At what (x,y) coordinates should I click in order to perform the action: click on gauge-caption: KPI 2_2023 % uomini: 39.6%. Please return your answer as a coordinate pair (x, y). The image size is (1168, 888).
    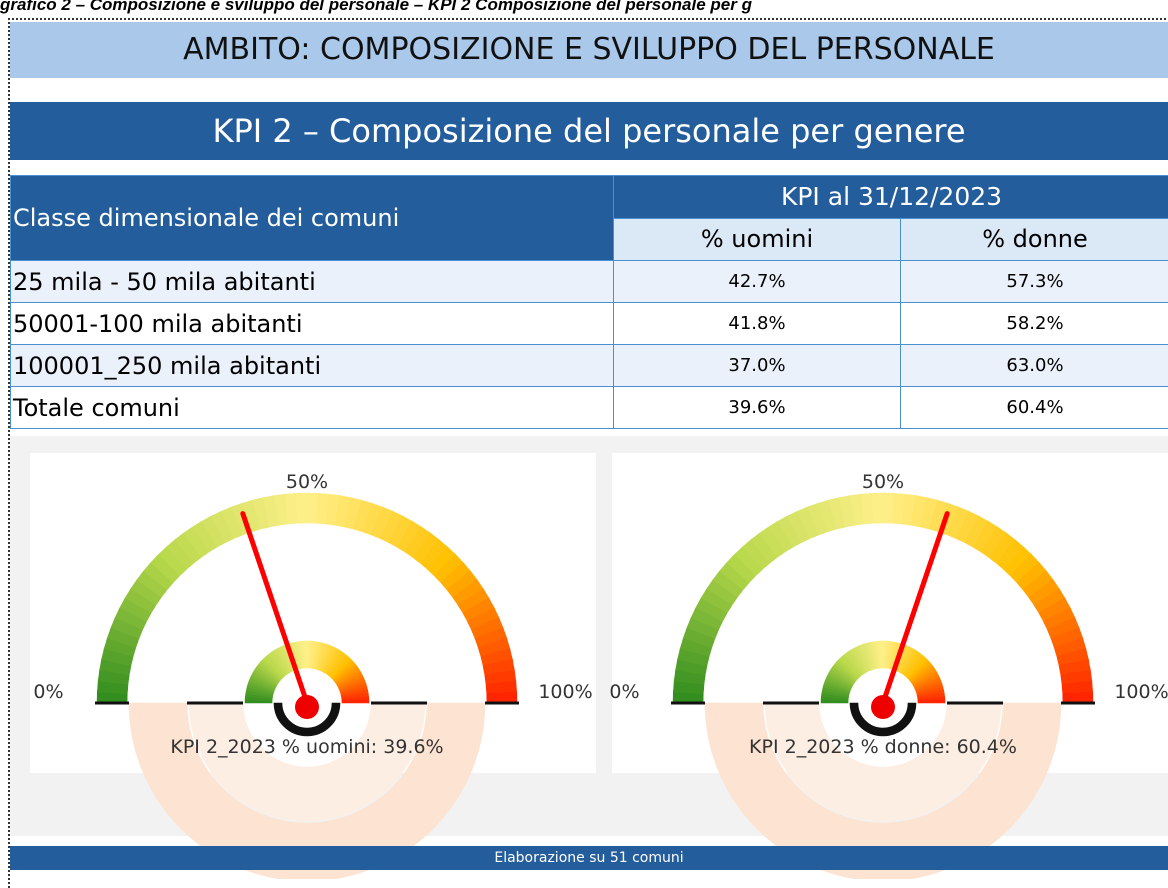
    Looking at the image, I should click on (306, 747).